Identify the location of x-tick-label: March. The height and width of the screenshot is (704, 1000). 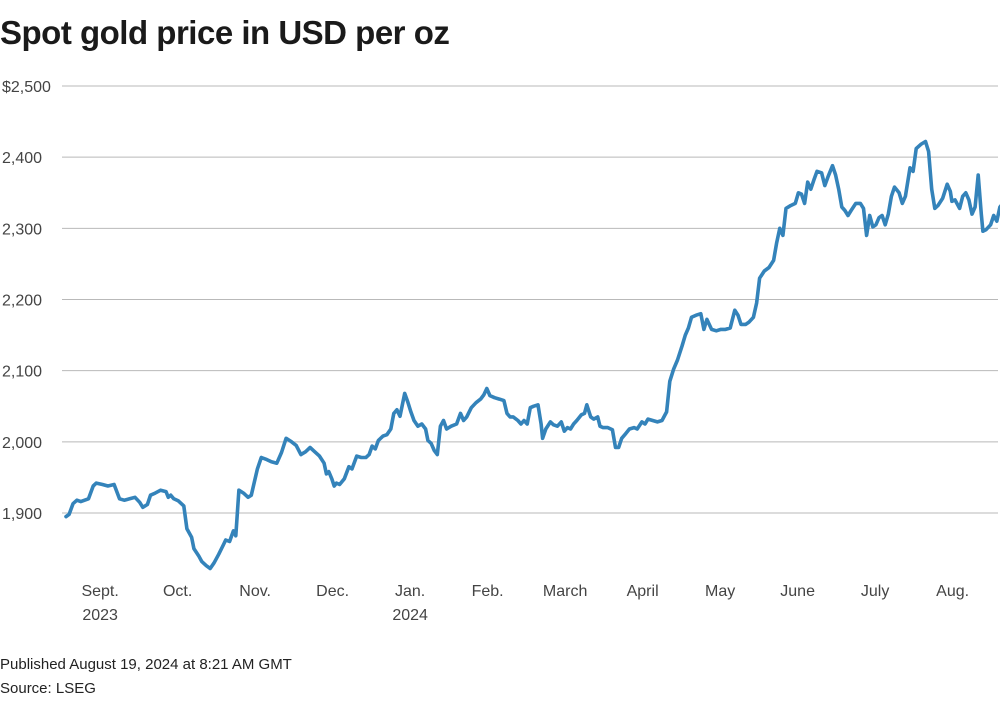
(565, 591).